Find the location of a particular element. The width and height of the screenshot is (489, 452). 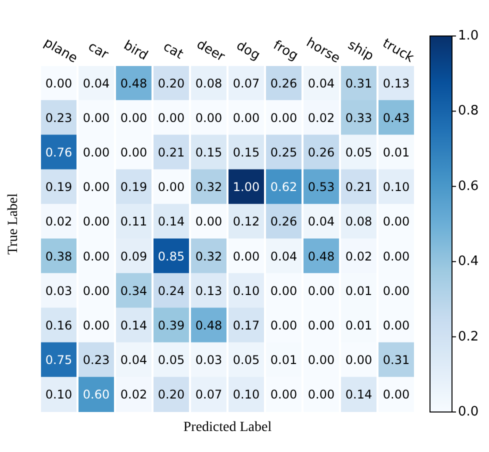

color-bar-label: 0.0 is located at coordinates (468, 412).